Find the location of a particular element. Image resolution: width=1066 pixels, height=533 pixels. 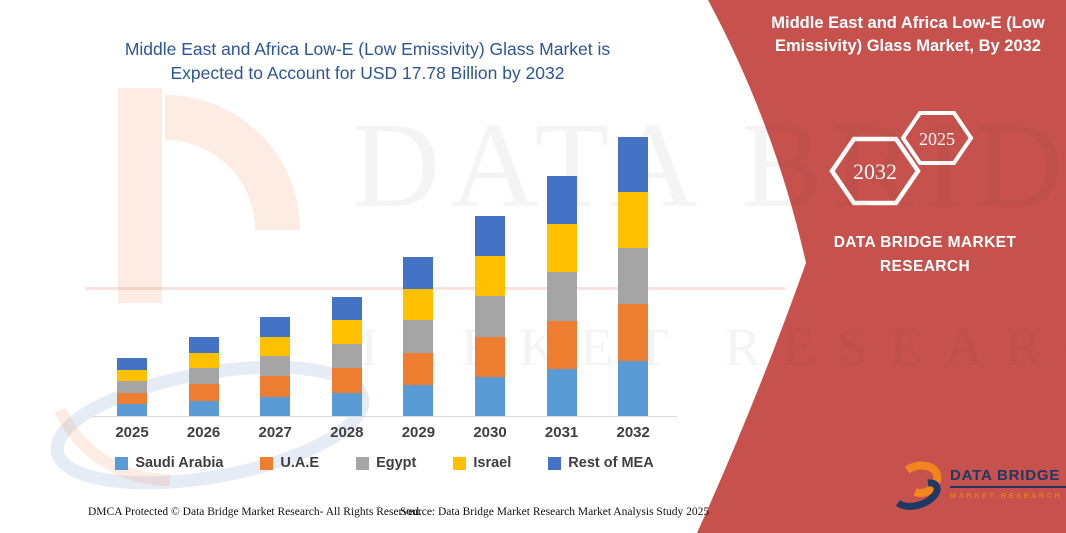

banner-brand-line2: RESEARCH is located at coordinates (925, 266).